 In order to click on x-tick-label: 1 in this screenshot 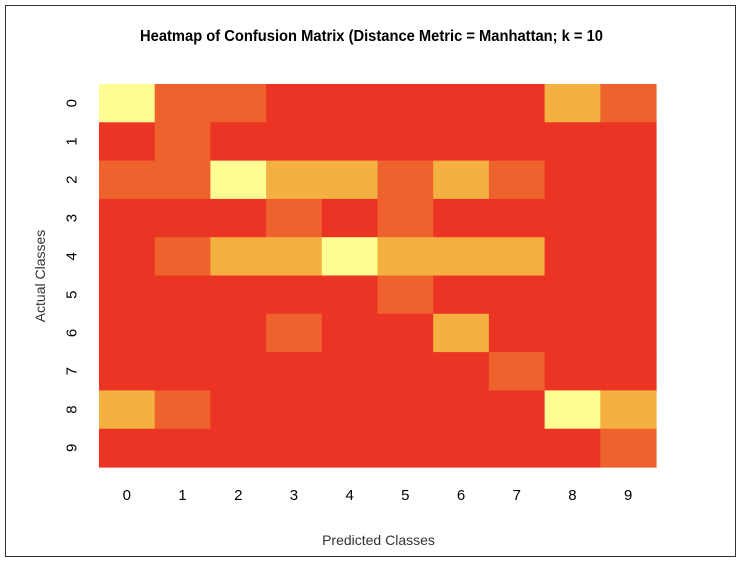, I will do `click(182, 495)`.